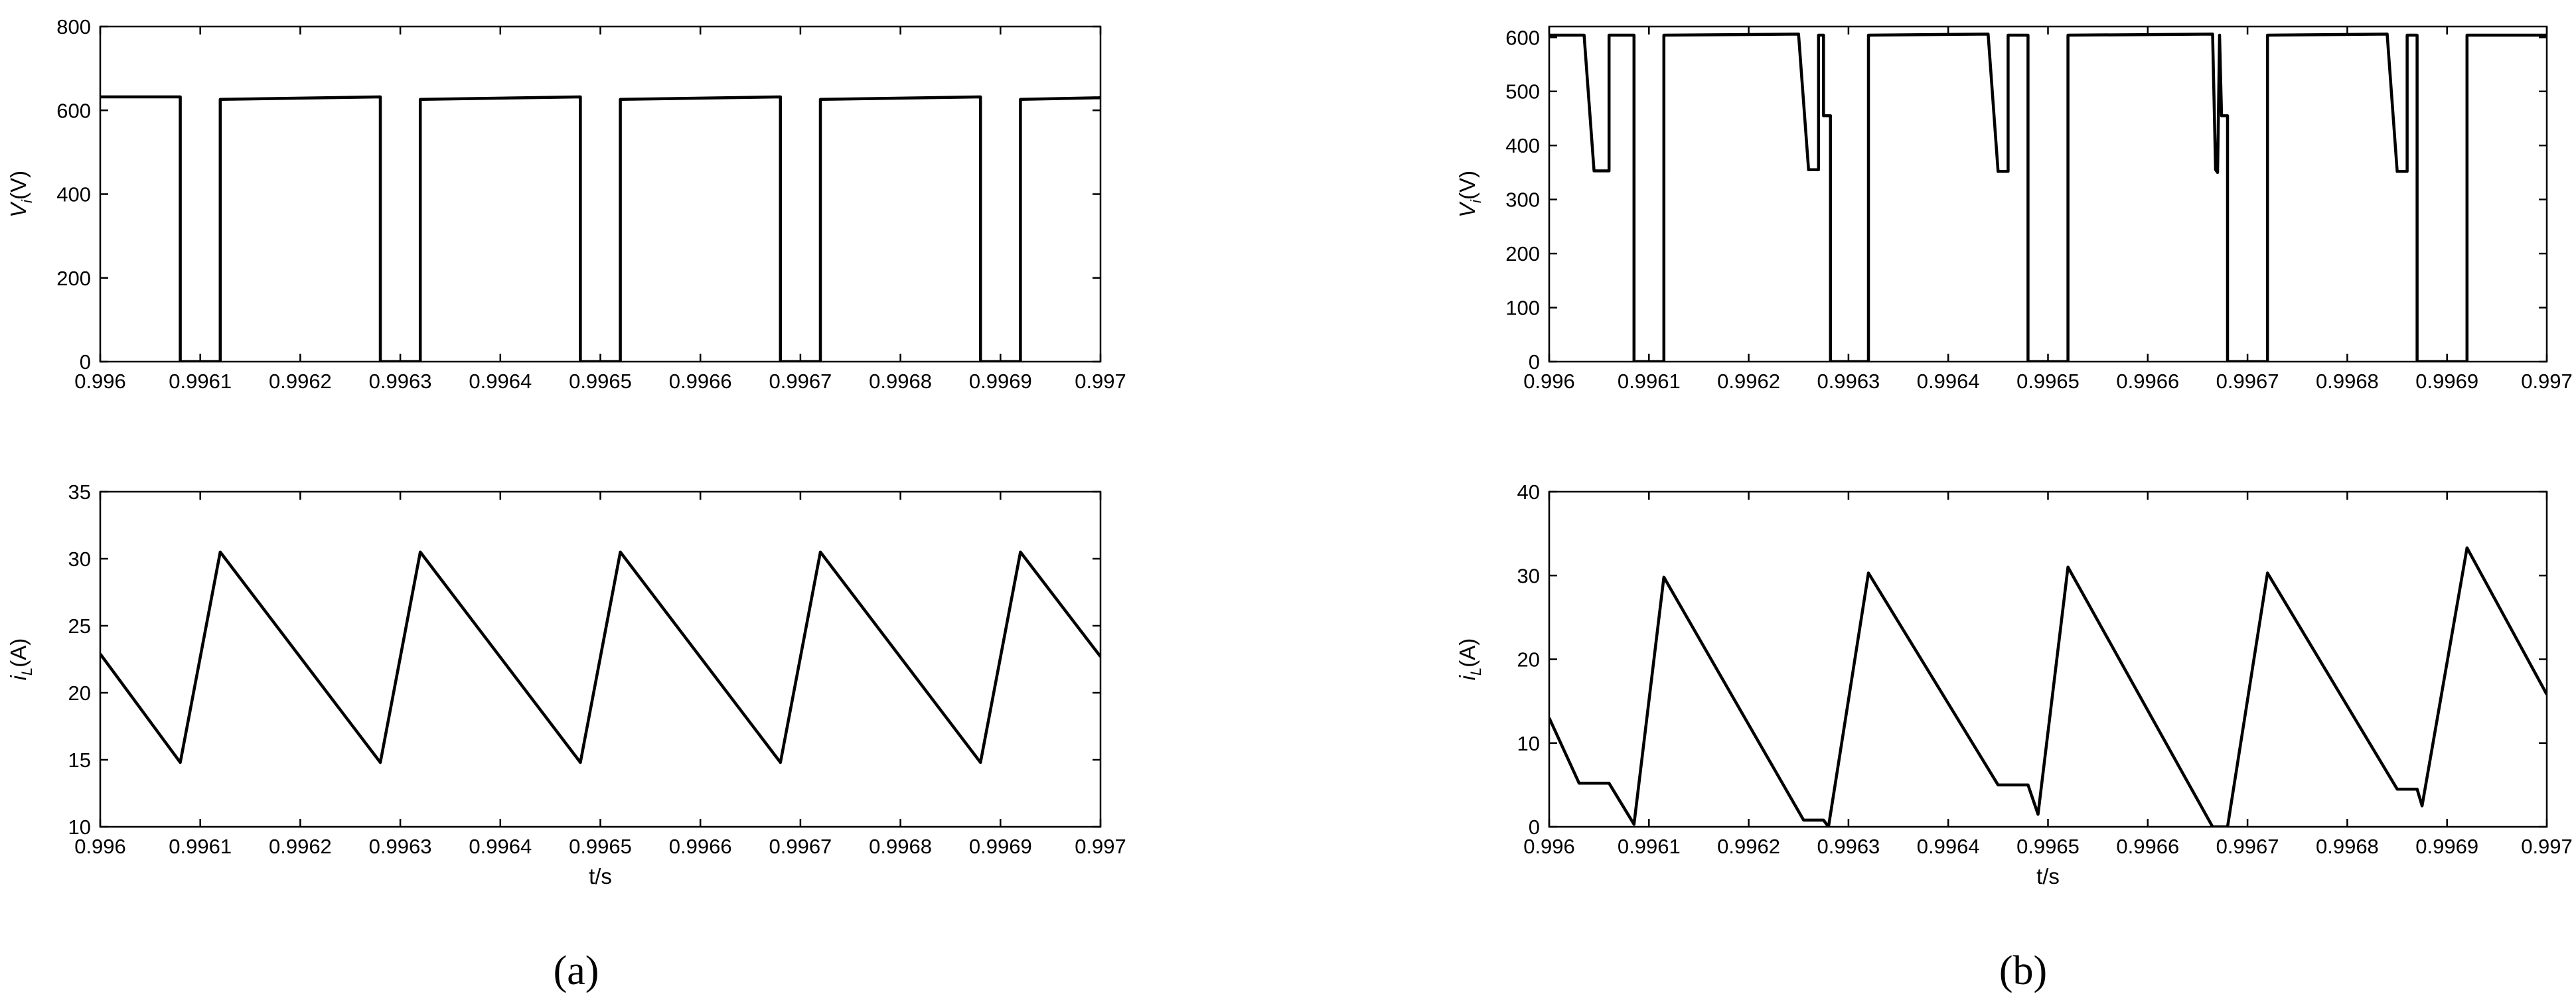 The image size is (2576, 1004). Describe the element at coordinates (1528, 492) in the screenshot. I see `ytick-label: 40` at that location.